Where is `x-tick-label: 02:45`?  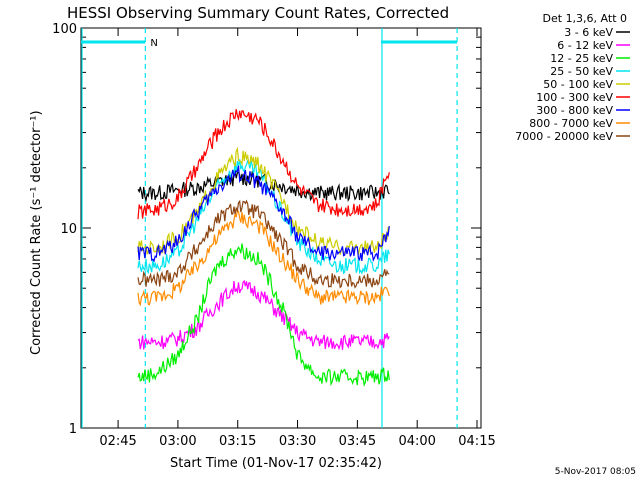
x-tick-label: 02:45 is located at coordinates (117, 441).